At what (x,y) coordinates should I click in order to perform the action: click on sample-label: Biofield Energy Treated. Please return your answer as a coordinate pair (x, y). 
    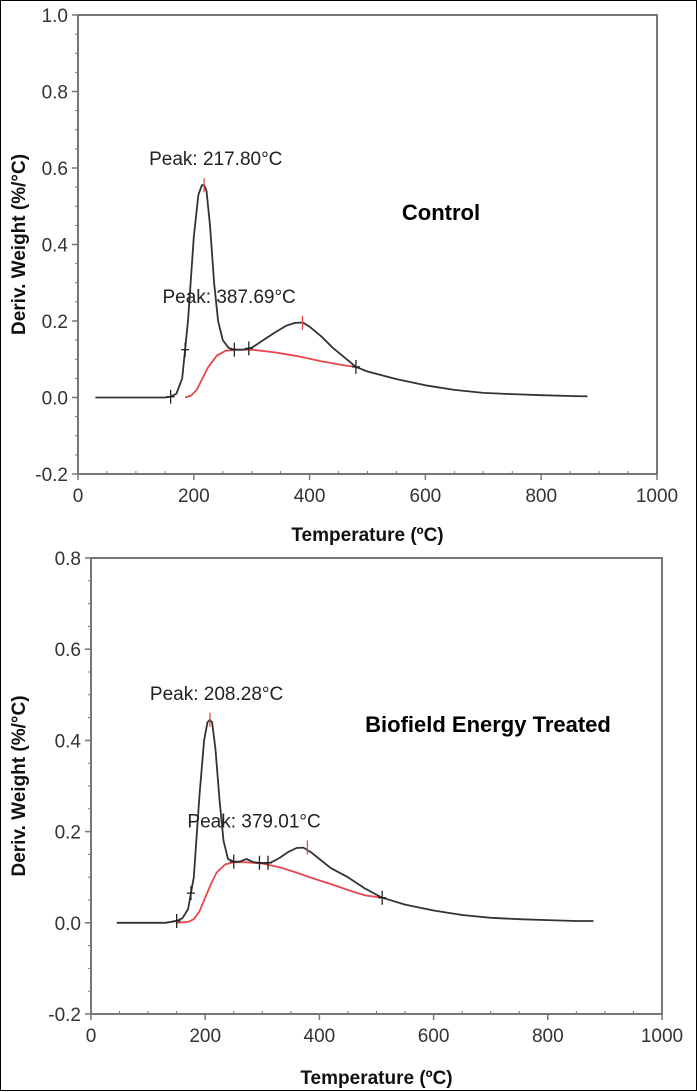
    Looking at the image, I should click on (488, 724).